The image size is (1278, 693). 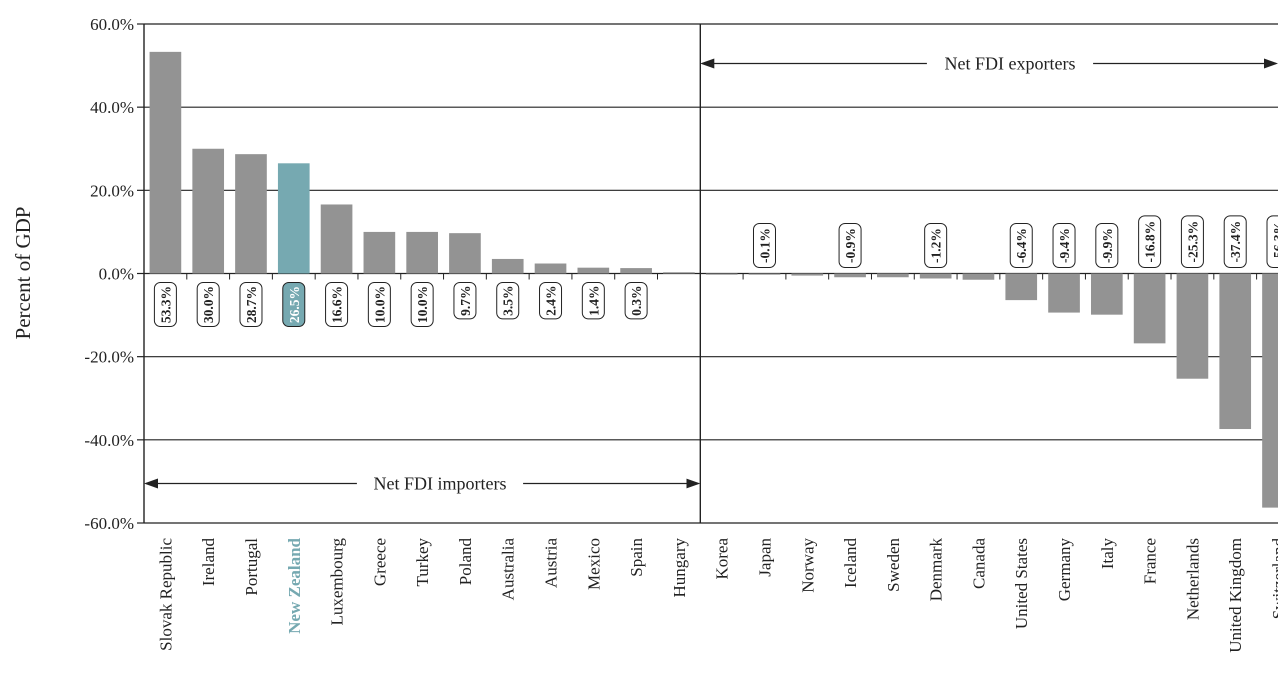 I want to click on category-label: Turkey, so click(x=422, y=562).